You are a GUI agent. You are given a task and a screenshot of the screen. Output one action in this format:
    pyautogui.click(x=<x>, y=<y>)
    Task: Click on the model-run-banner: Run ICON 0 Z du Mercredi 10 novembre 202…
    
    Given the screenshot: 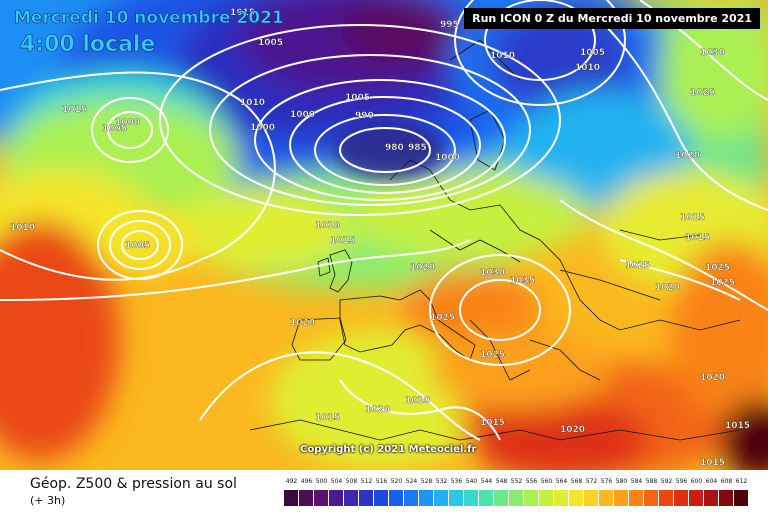 What is the action you would take?
    pyautogui.click(x=612, y=18)
    